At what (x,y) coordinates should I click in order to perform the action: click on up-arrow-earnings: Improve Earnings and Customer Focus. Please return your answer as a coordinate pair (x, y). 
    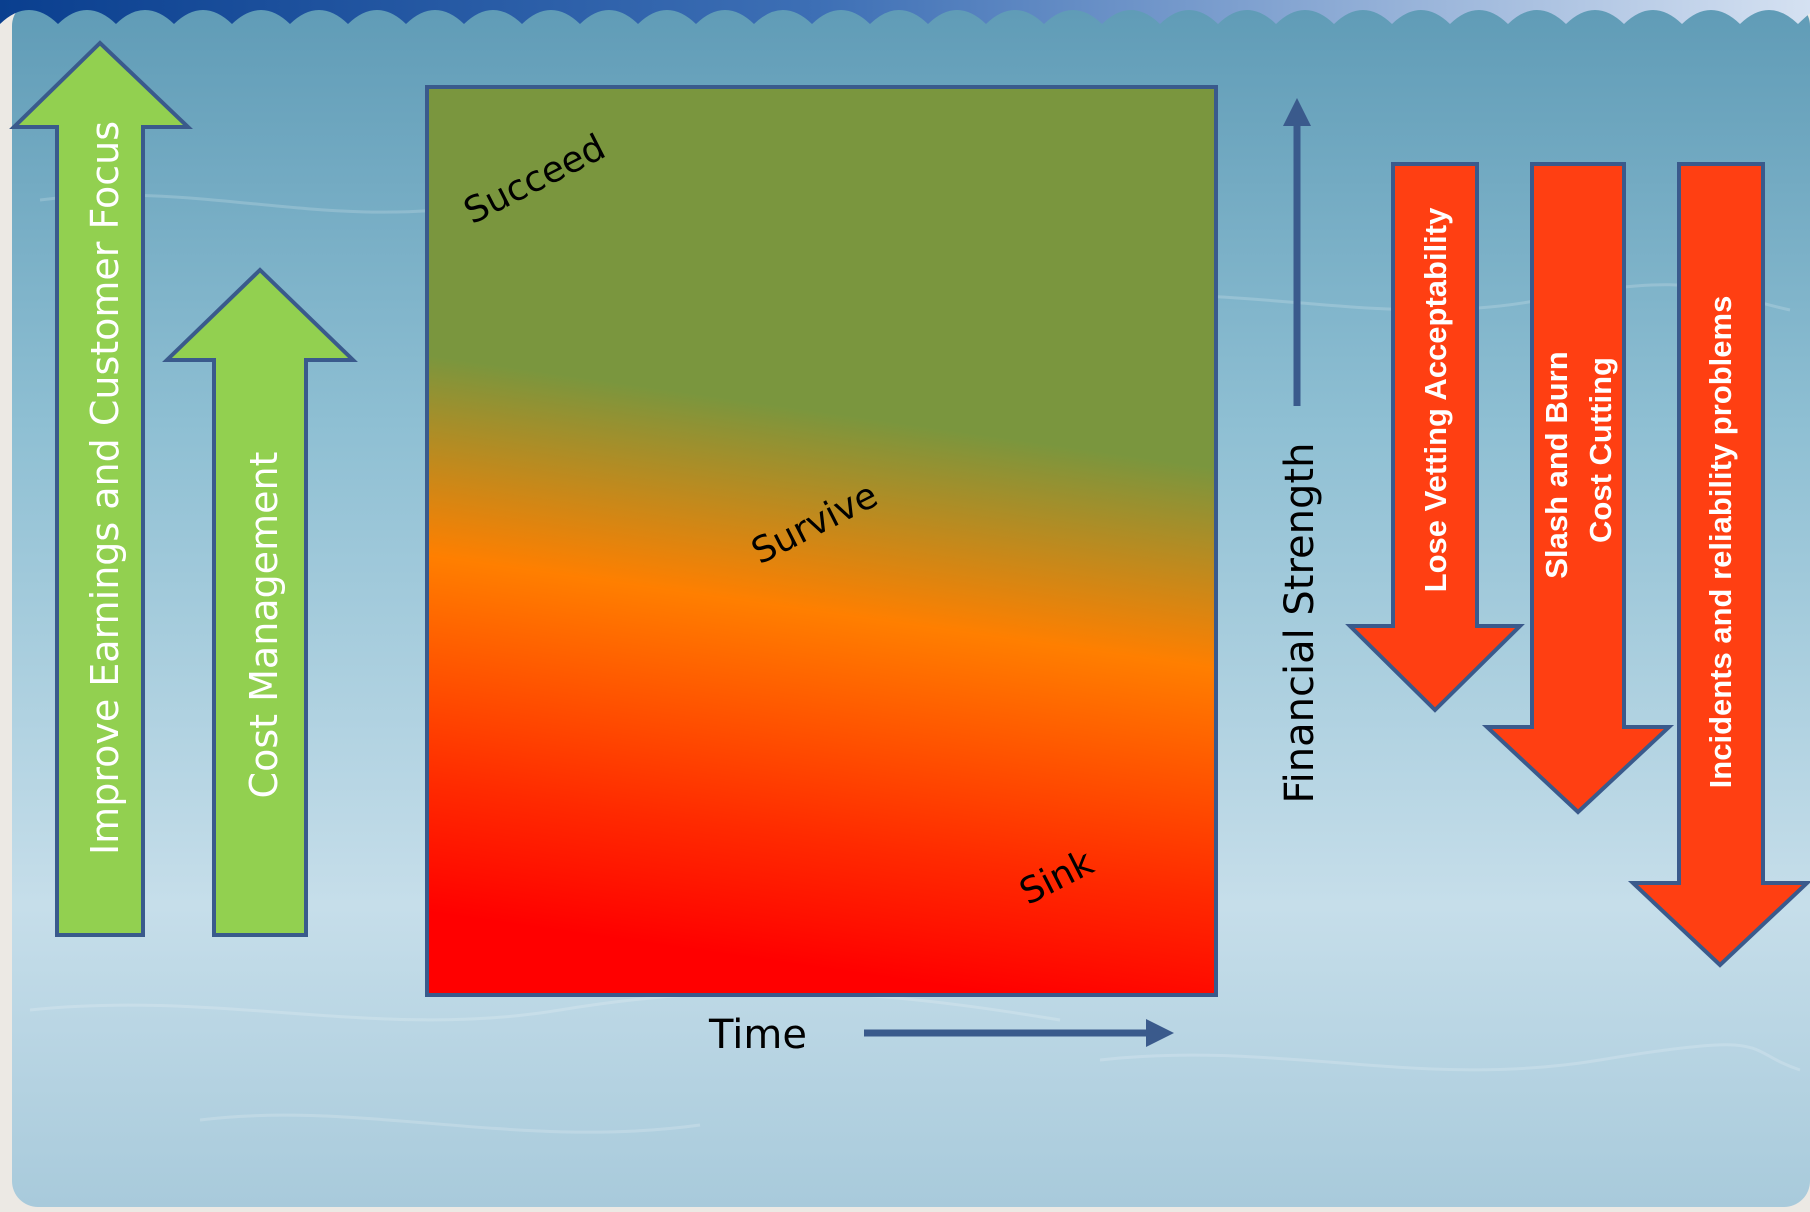
    Looking at the image, I should click on (101, 488).